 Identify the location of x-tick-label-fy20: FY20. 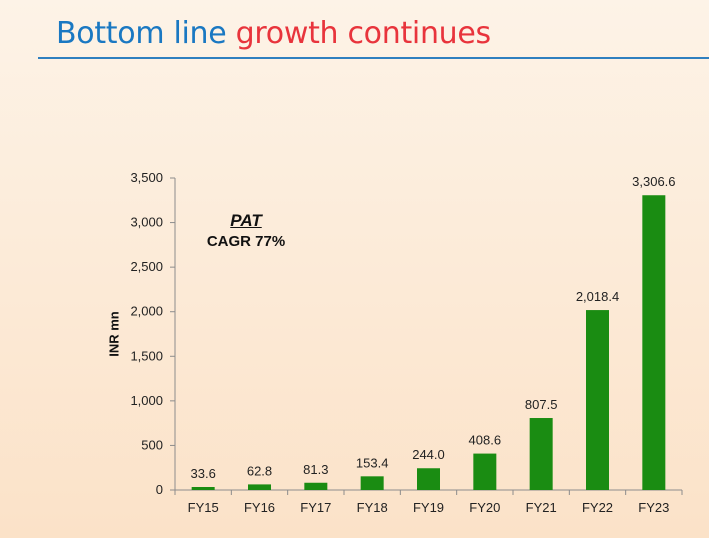
(484, 507).